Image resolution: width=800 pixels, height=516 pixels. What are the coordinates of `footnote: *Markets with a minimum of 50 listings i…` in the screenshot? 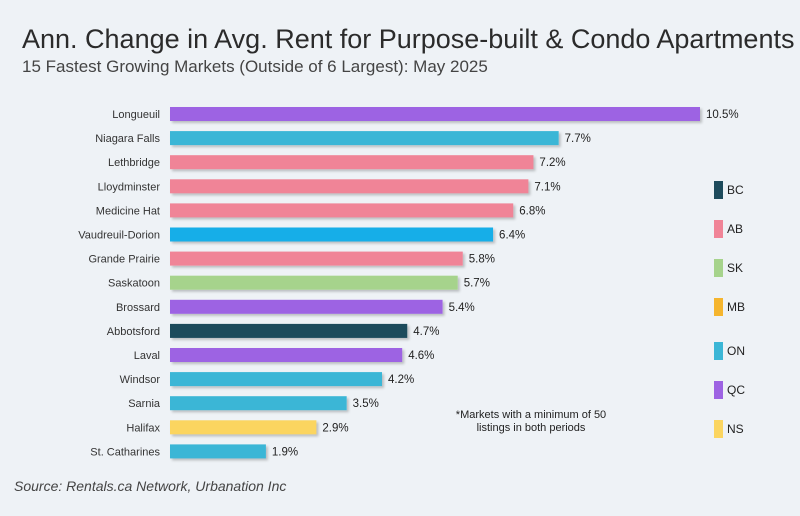 It's located at (531, 421).